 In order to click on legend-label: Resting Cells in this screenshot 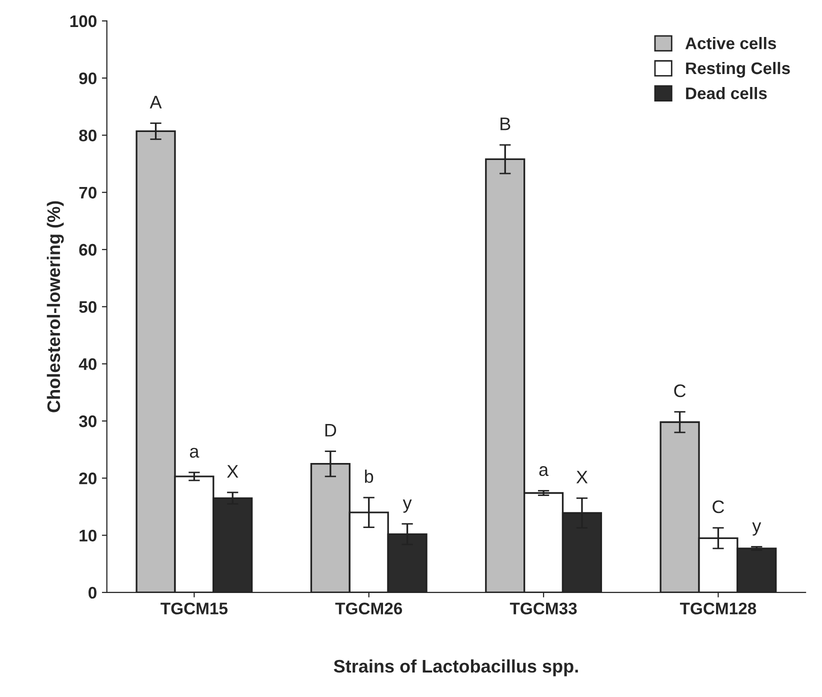, I will do `click(738, 70)`.